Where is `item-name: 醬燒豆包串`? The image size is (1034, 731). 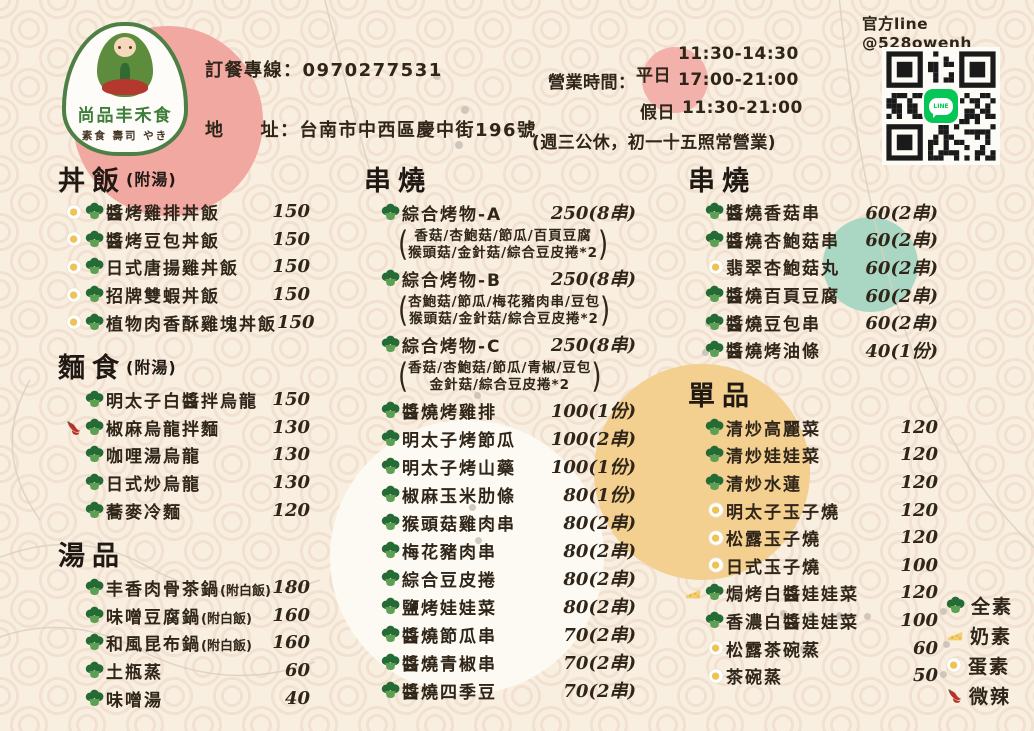
item-name: 醬燒豆包串 is located at coordinates (773, 324).